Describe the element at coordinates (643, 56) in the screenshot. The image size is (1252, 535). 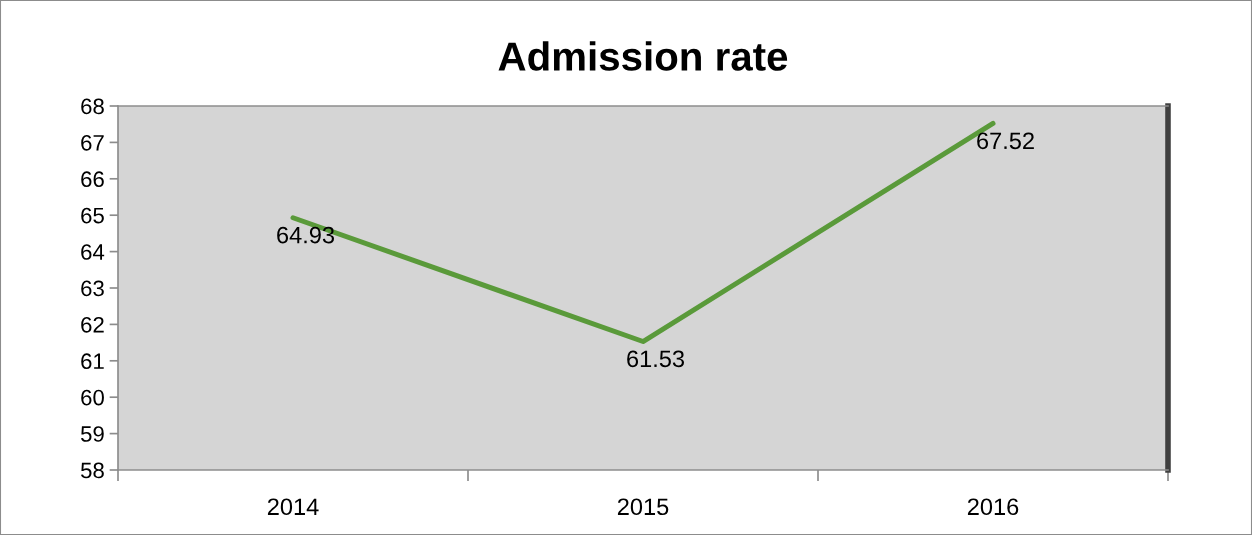
I see `chart-title: Admission rate` at that location.